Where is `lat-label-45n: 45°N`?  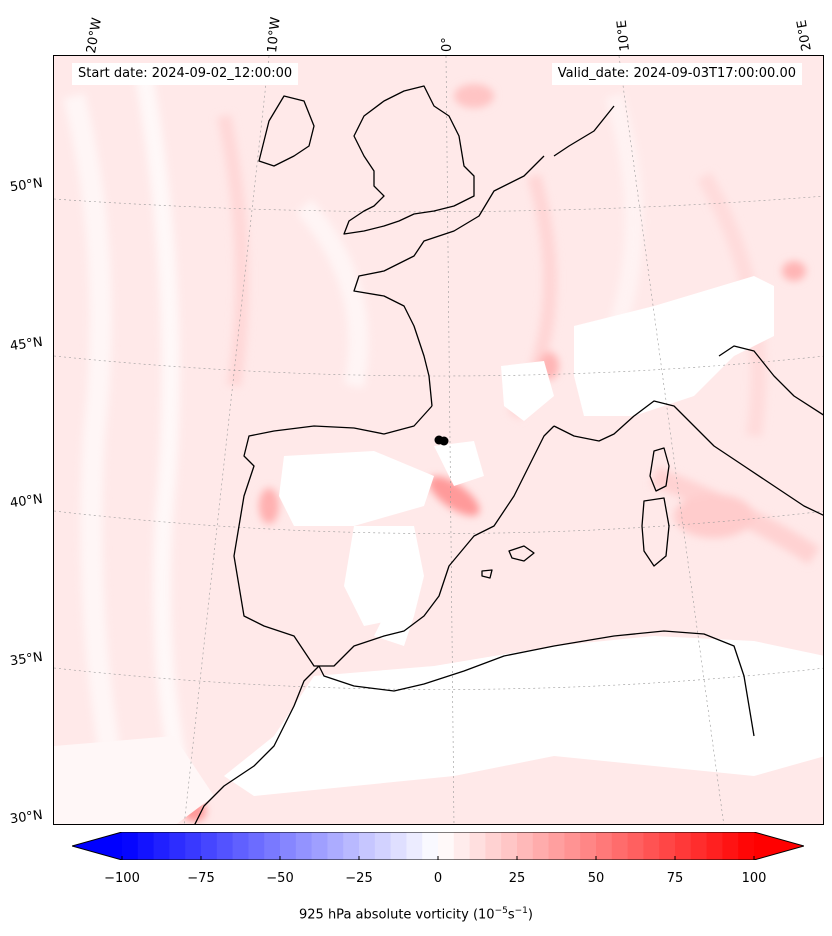
lat-label-45n: 45°N is located at coordinates (26, 344).